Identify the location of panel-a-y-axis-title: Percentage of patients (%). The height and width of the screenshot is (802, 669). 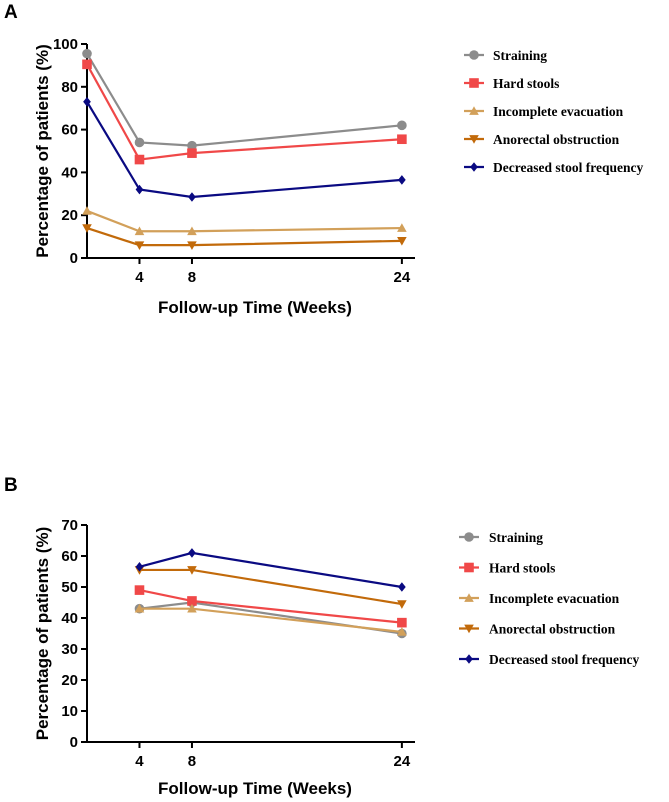
(42, 151).